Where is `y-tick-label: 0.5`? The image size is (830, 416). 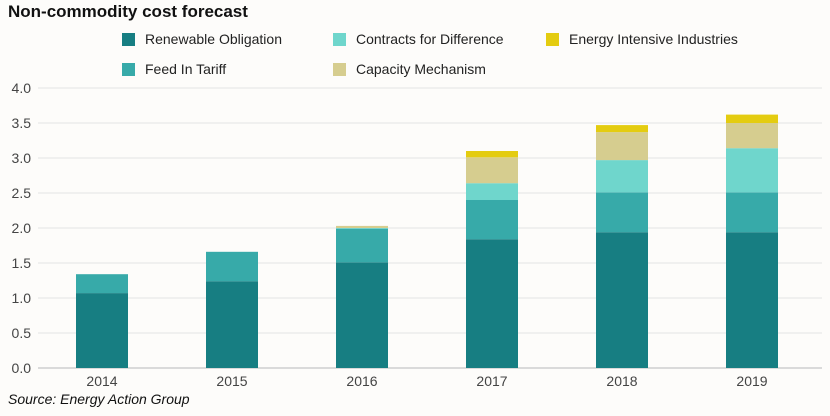
y-tick-label: 0.5 is located at coordinates (22, 333).